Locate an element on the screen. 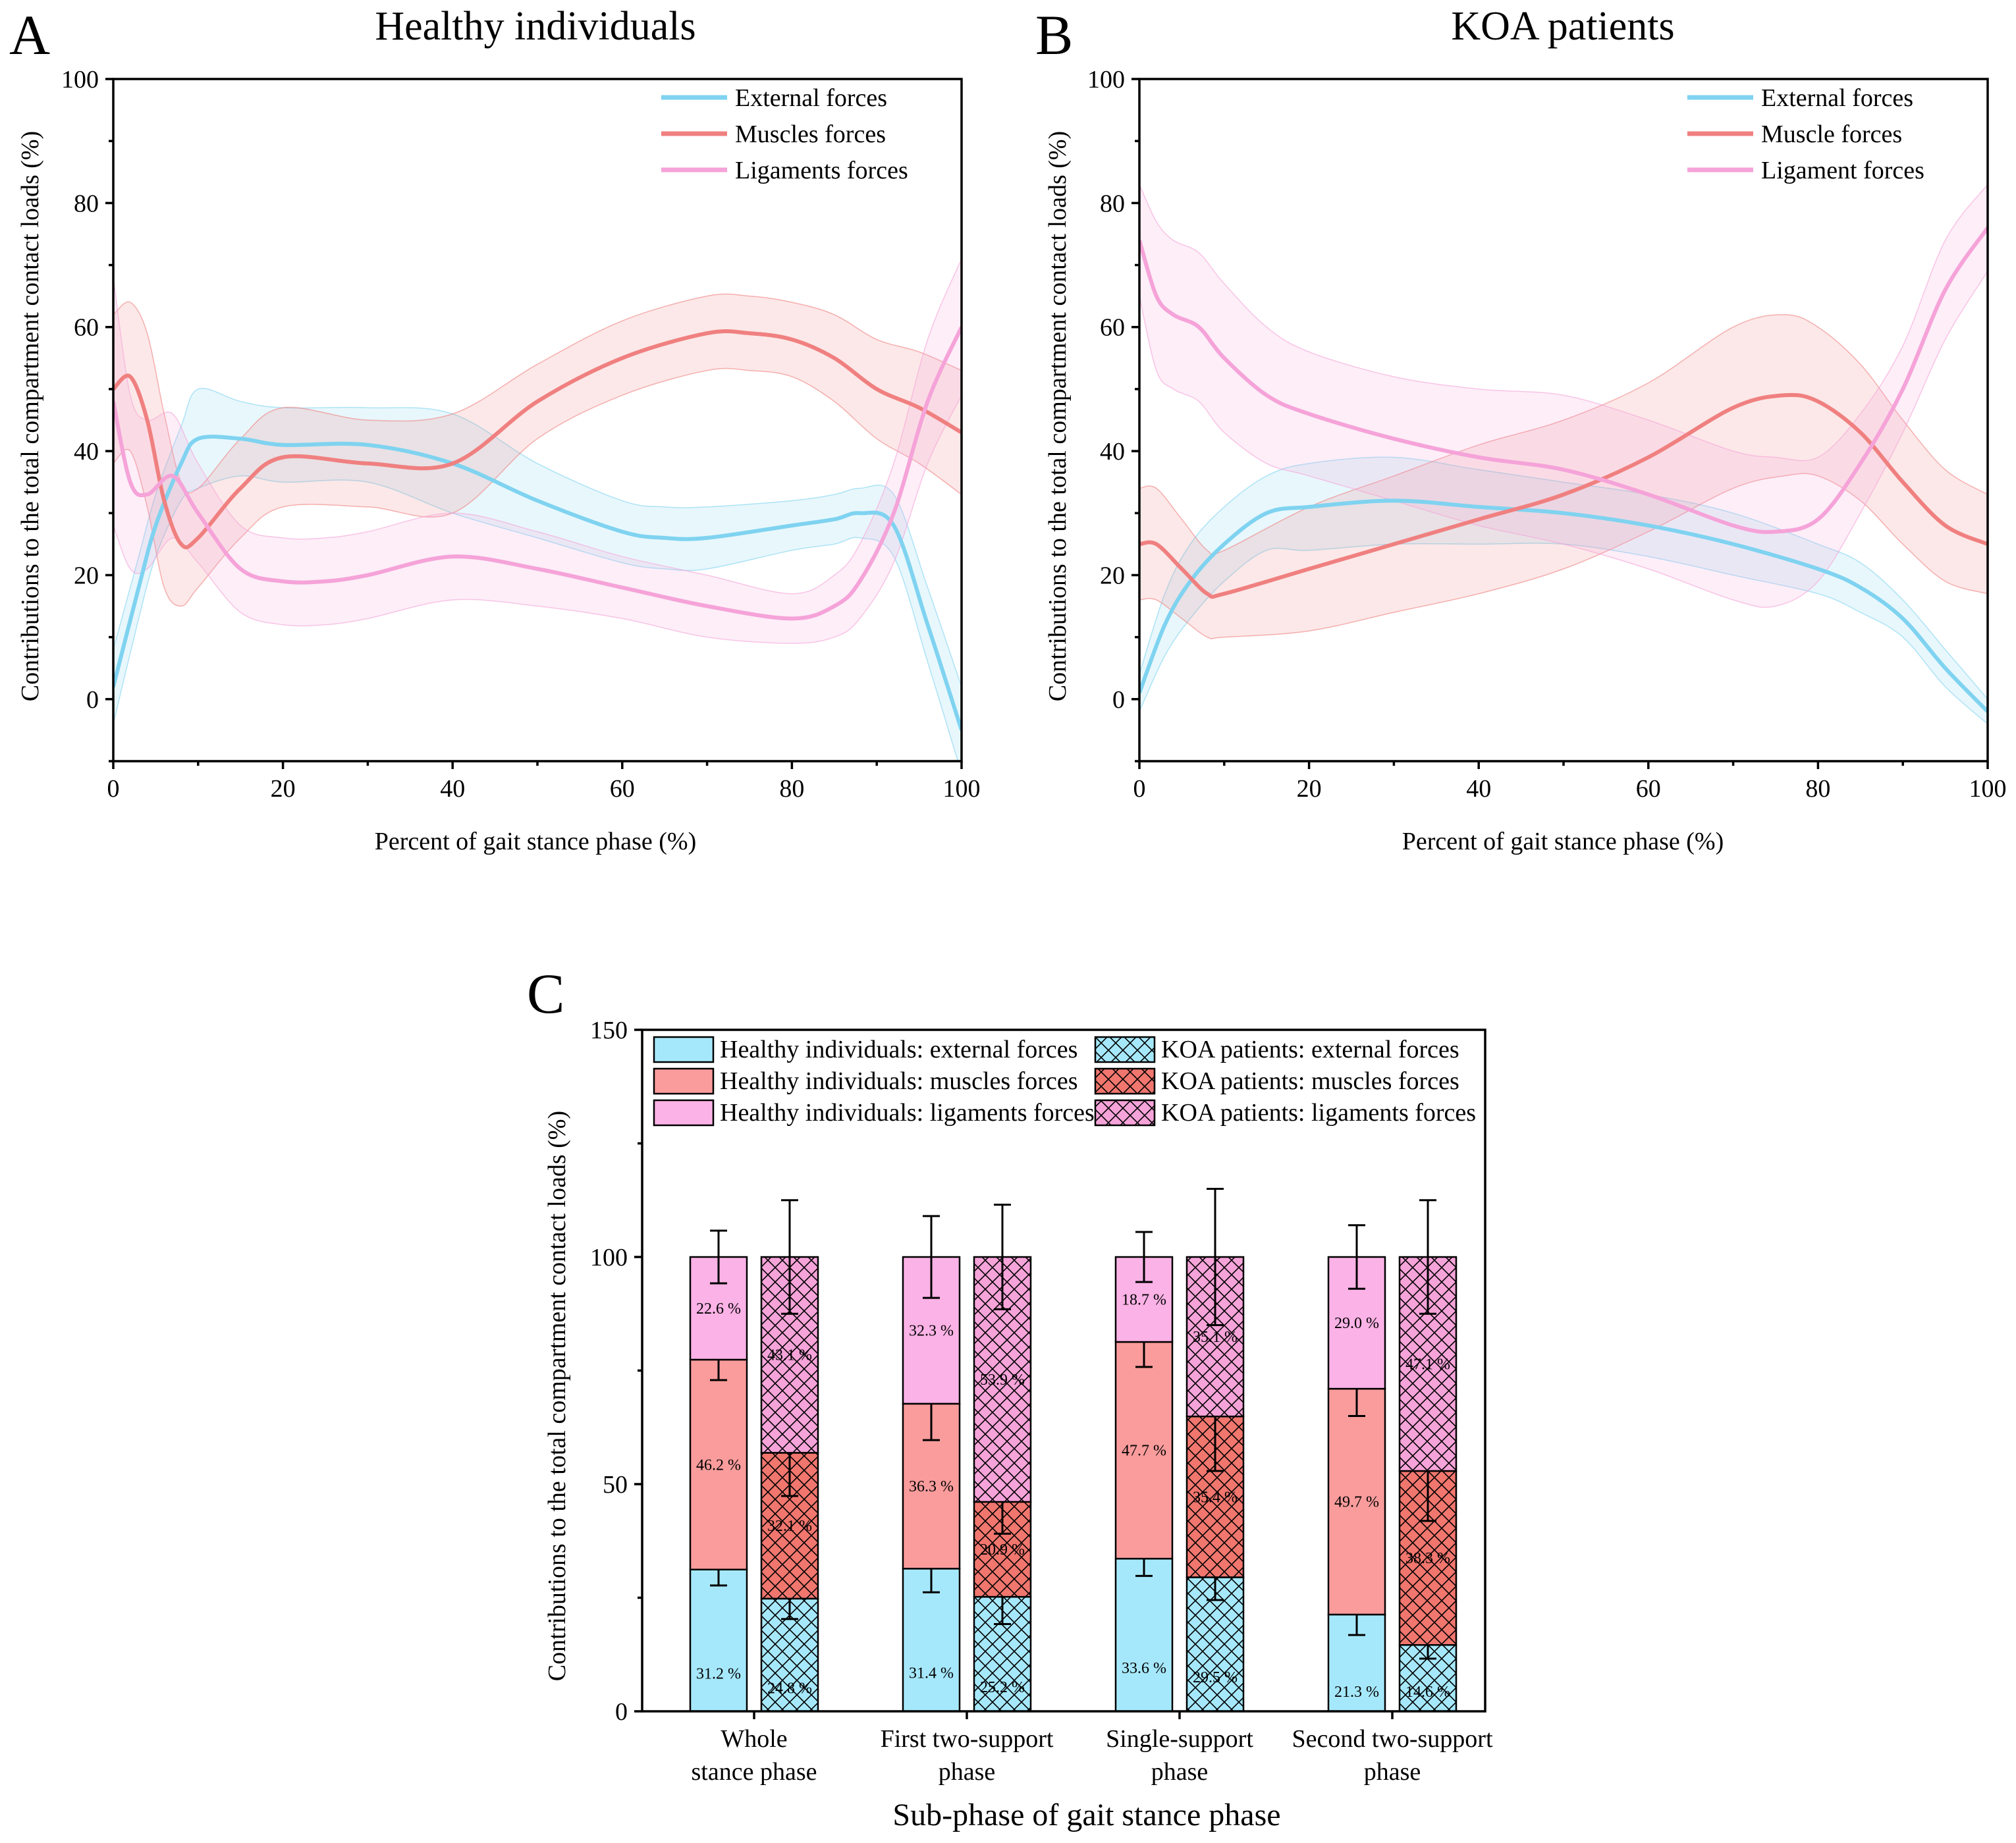  bar-value-label: 20.9 % is located at coordinates (1002, 1550).